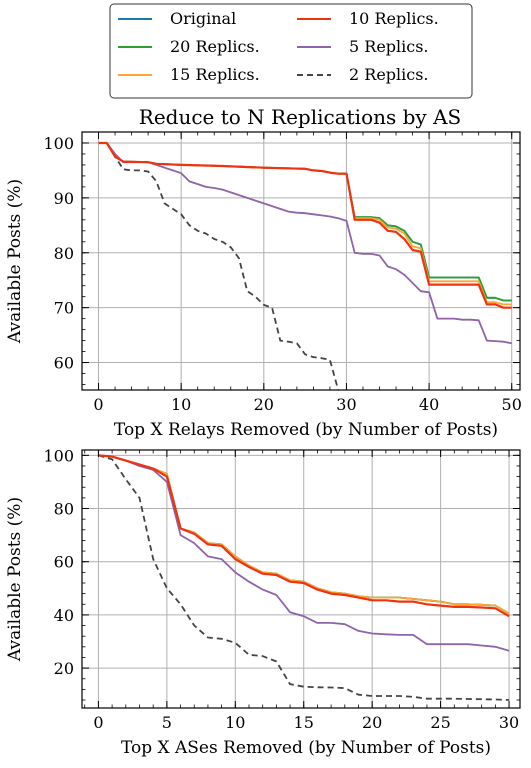 The width and height of the screenshot is (531, 768). Describe the element at coordinates (346, 404) in the screenshot. I see `xtick-label-0-3: 30` at that location.